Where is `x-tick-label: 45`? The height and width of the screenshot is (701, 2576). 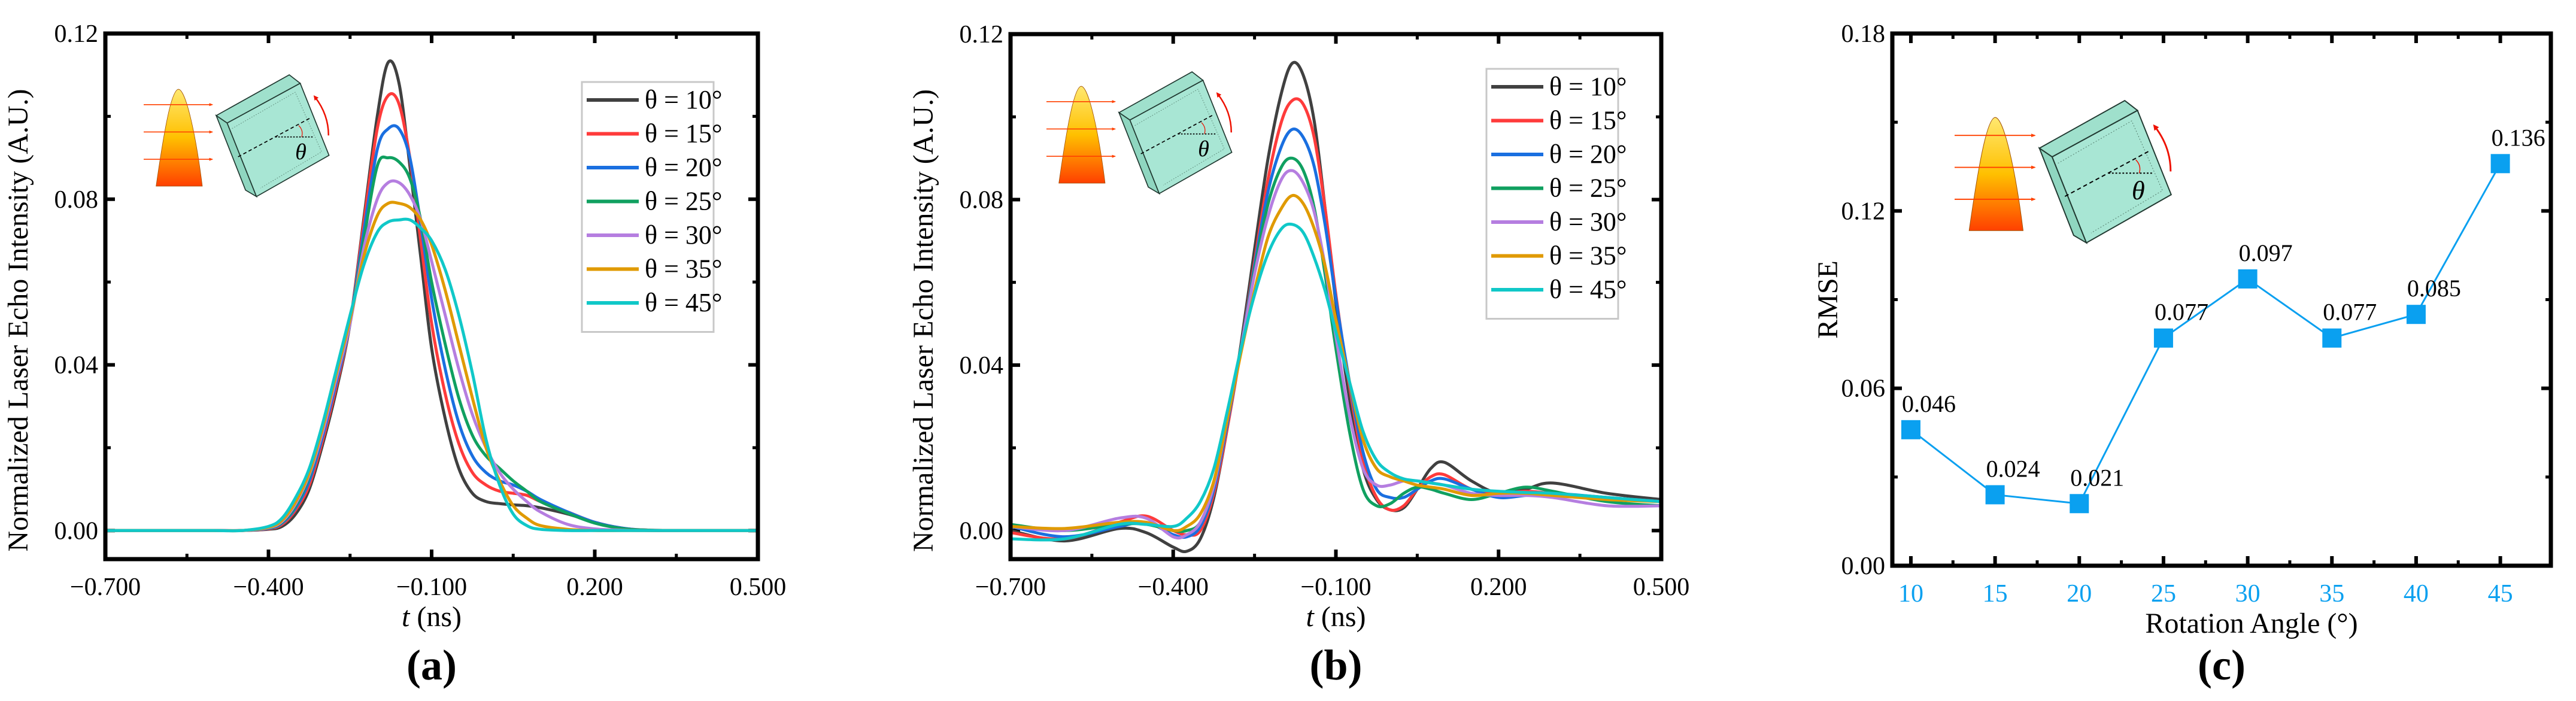 x-tick-label: 45 is located at coordinates (2500, 594).